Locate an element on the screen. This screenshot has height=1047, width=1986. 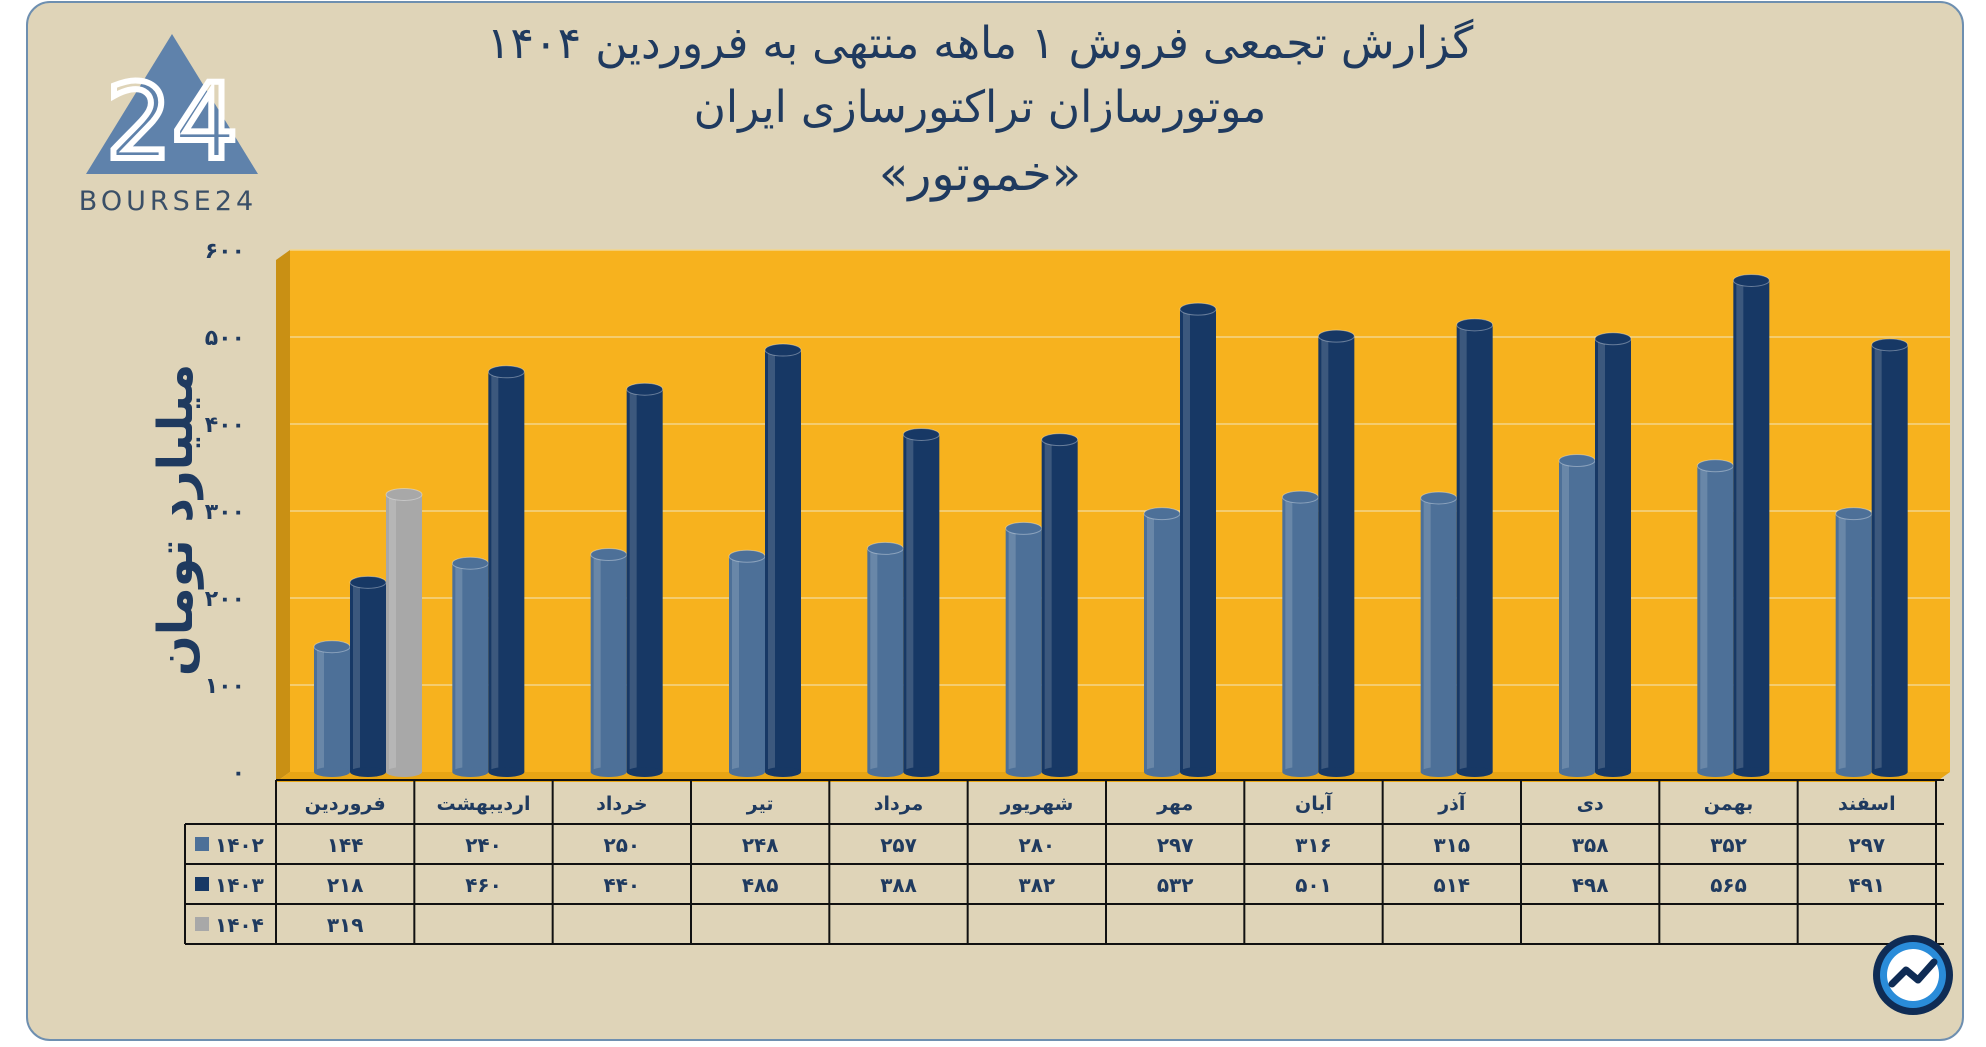
data-label: ۴۹۱ is located at coordinates (1867, 885).